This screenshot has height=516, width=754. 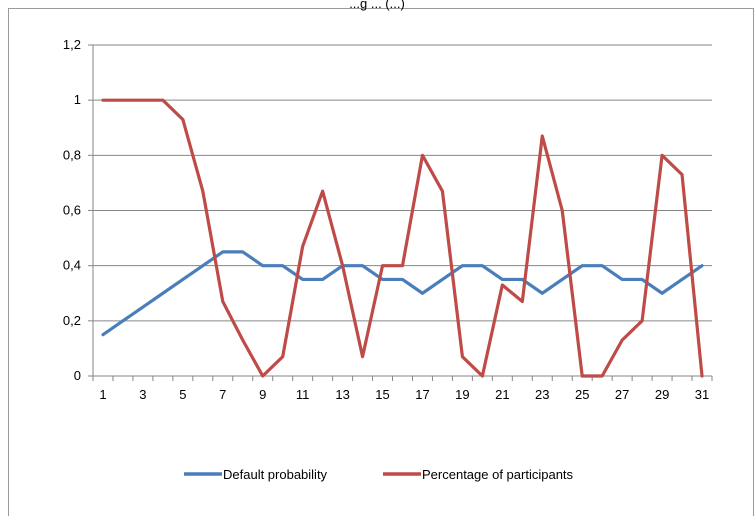 I want to click on x-tick-label: 13, so click(x=342, y=394).